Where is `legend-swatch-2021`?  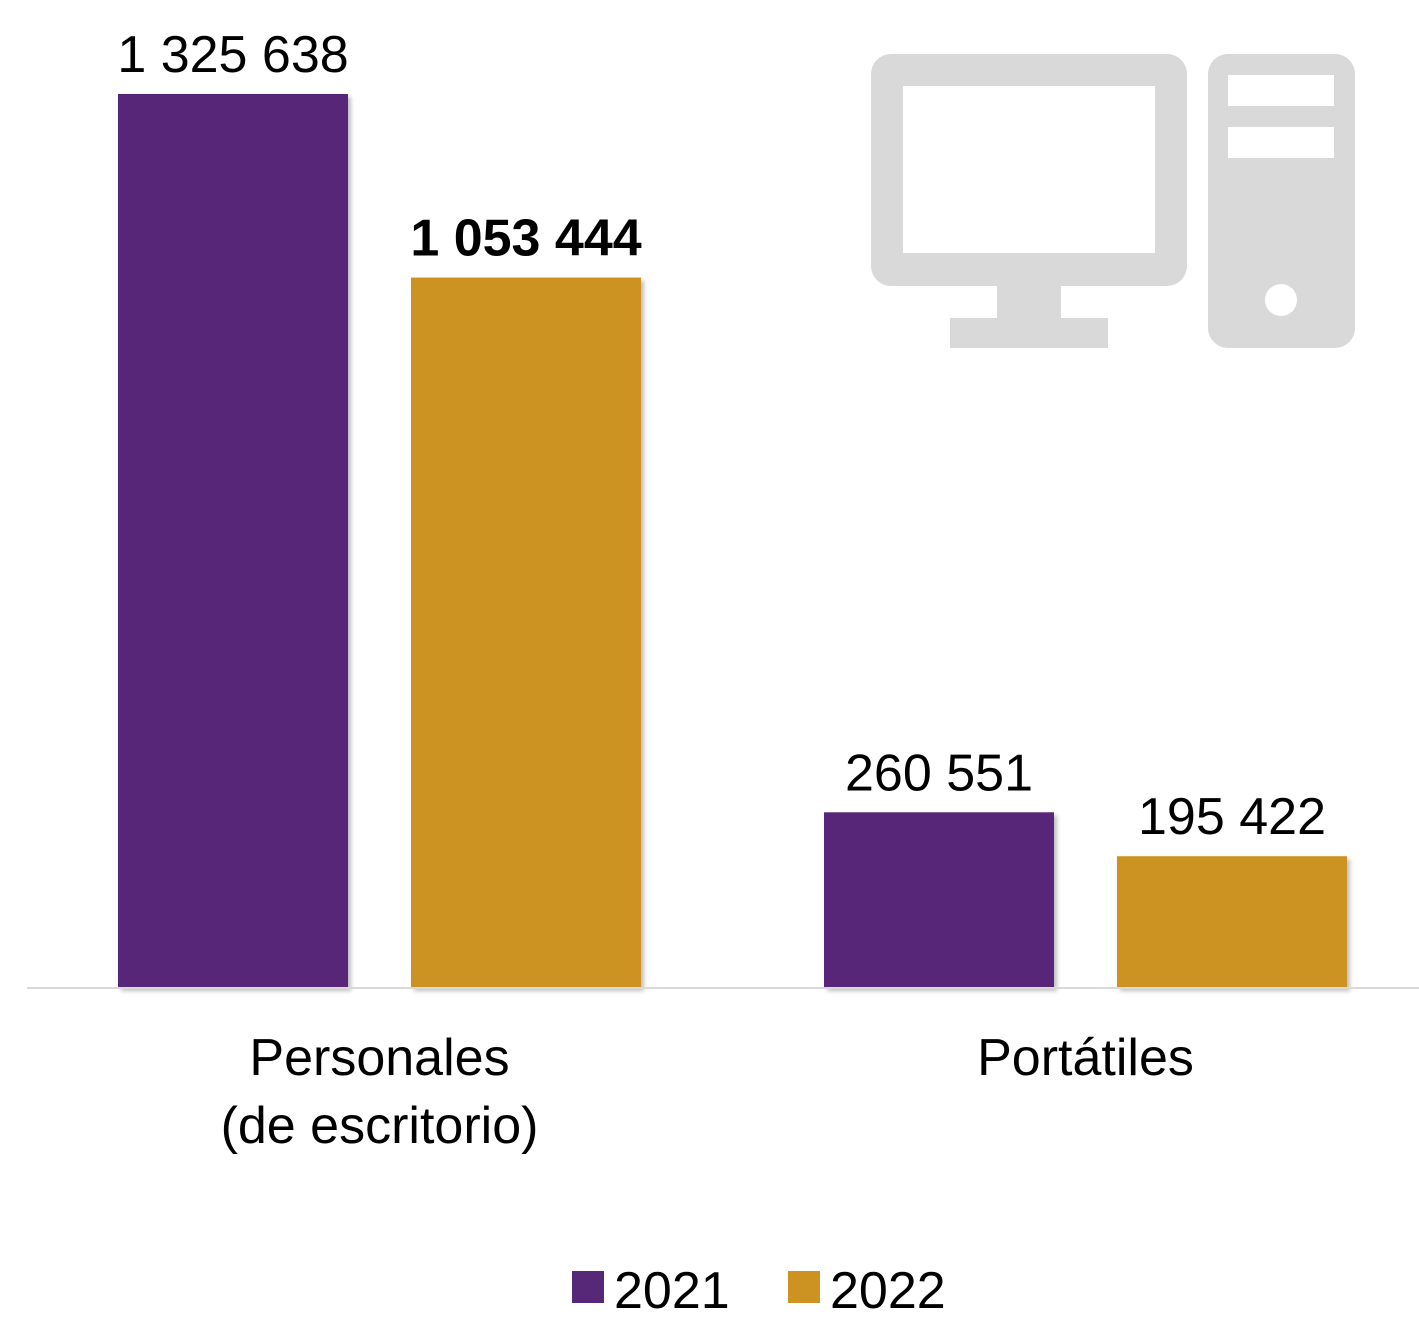 legend-swatch-2021 is located at coordinates (588, 1287).